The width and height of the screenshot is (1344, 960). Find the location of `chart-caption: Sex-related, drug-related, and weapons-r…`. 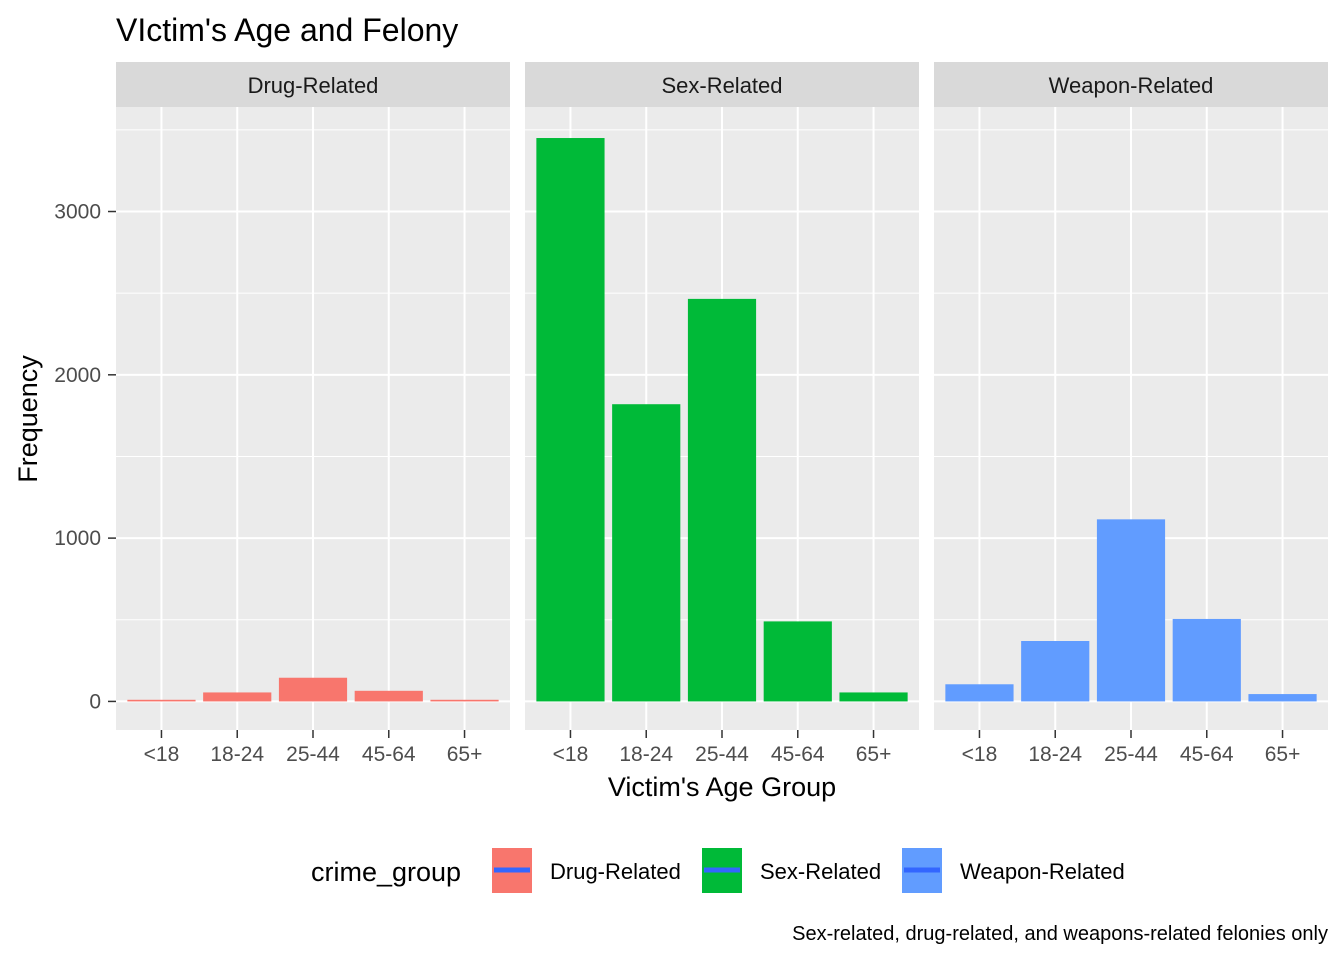

chart-caption: Sex-related, drug-related, and weapons-r… is located at coordinates (1060, 934).